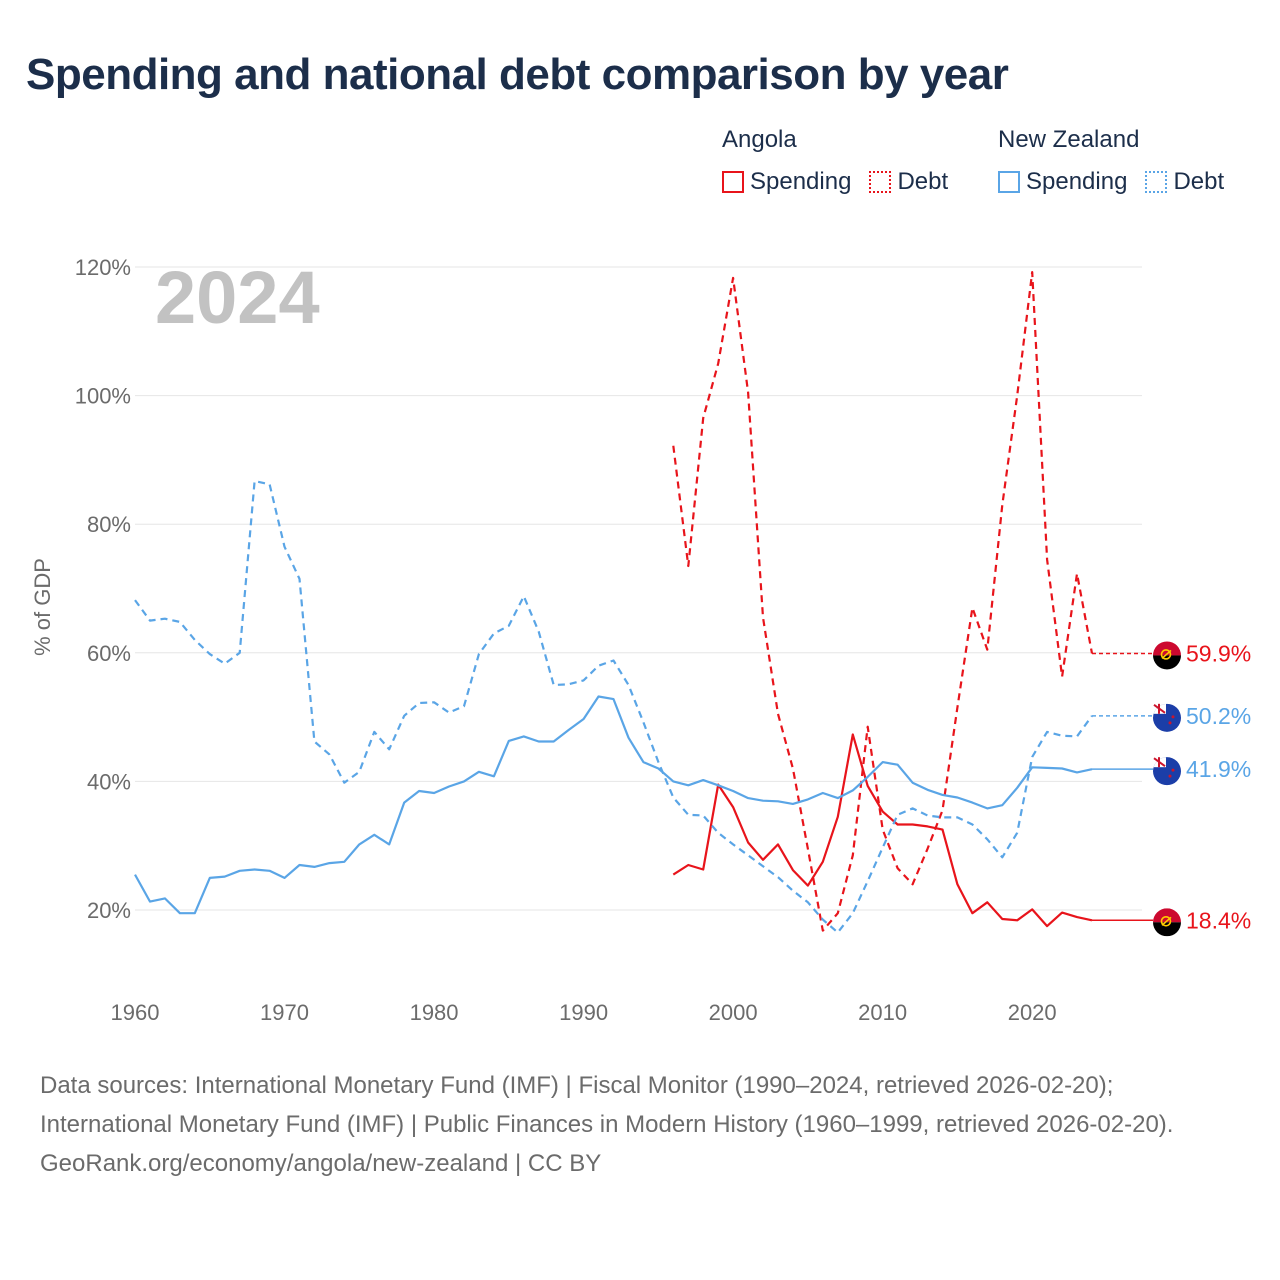  What do you see at coordinates (1111, 161) in the screenshot?
I see `legend-group-new-zealand: New Zealand Spending Debt` at bounding box center [1111, 161].